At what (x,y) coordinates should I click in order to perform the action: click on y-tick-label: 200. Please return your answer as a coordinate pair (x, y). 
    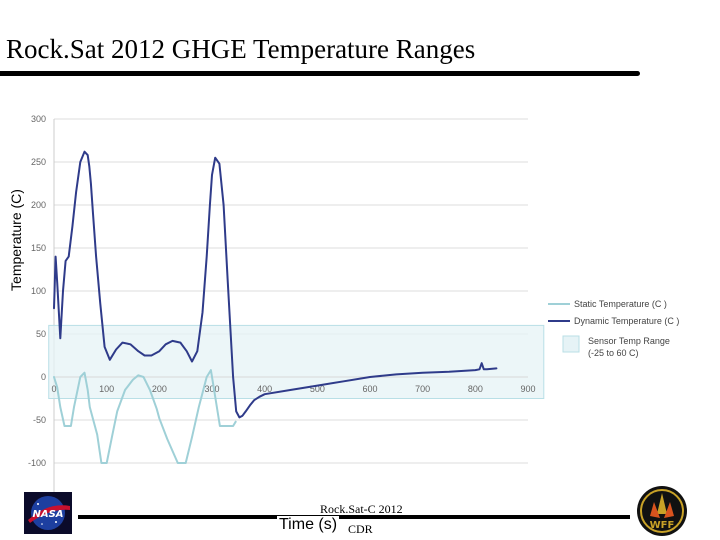
    Looking at the image, I should click on (38, 205).